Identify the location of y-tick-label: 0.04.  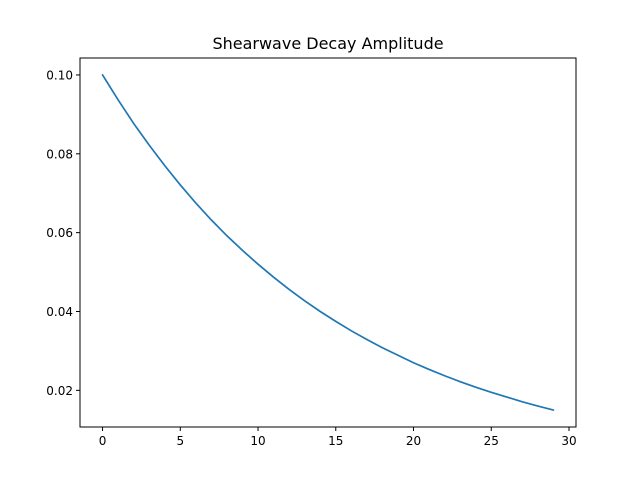
(59, 312).